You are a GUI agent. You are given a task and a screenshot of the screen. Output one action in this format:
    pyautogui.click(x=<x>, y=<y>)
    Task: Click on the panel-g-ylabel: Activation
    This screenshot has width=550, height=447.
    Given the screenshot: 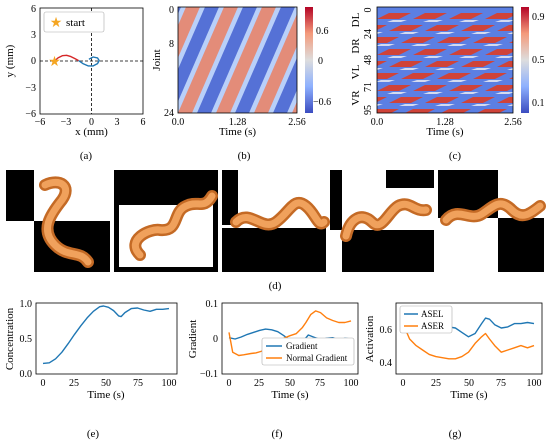 What is the action you would take?
    pyautogui.click(x=370, y=338)
    